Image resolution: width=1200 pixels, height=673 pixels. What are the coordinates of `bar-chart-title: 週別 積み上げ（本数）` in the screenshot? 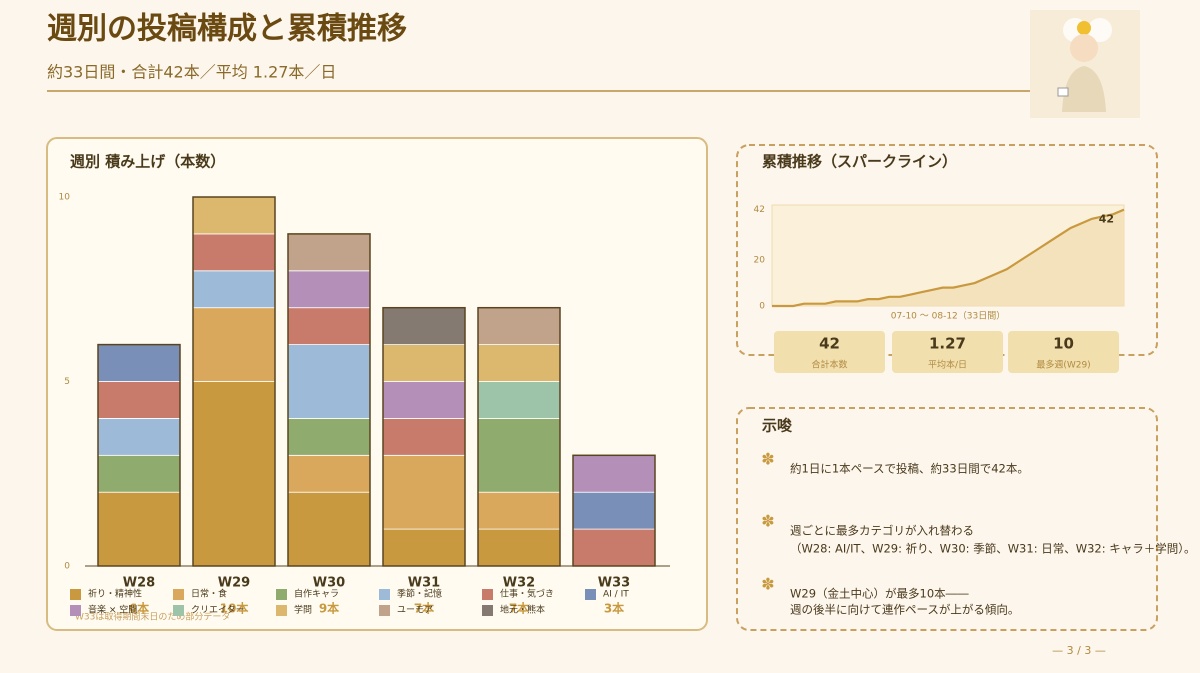 It's located at (147, 162).